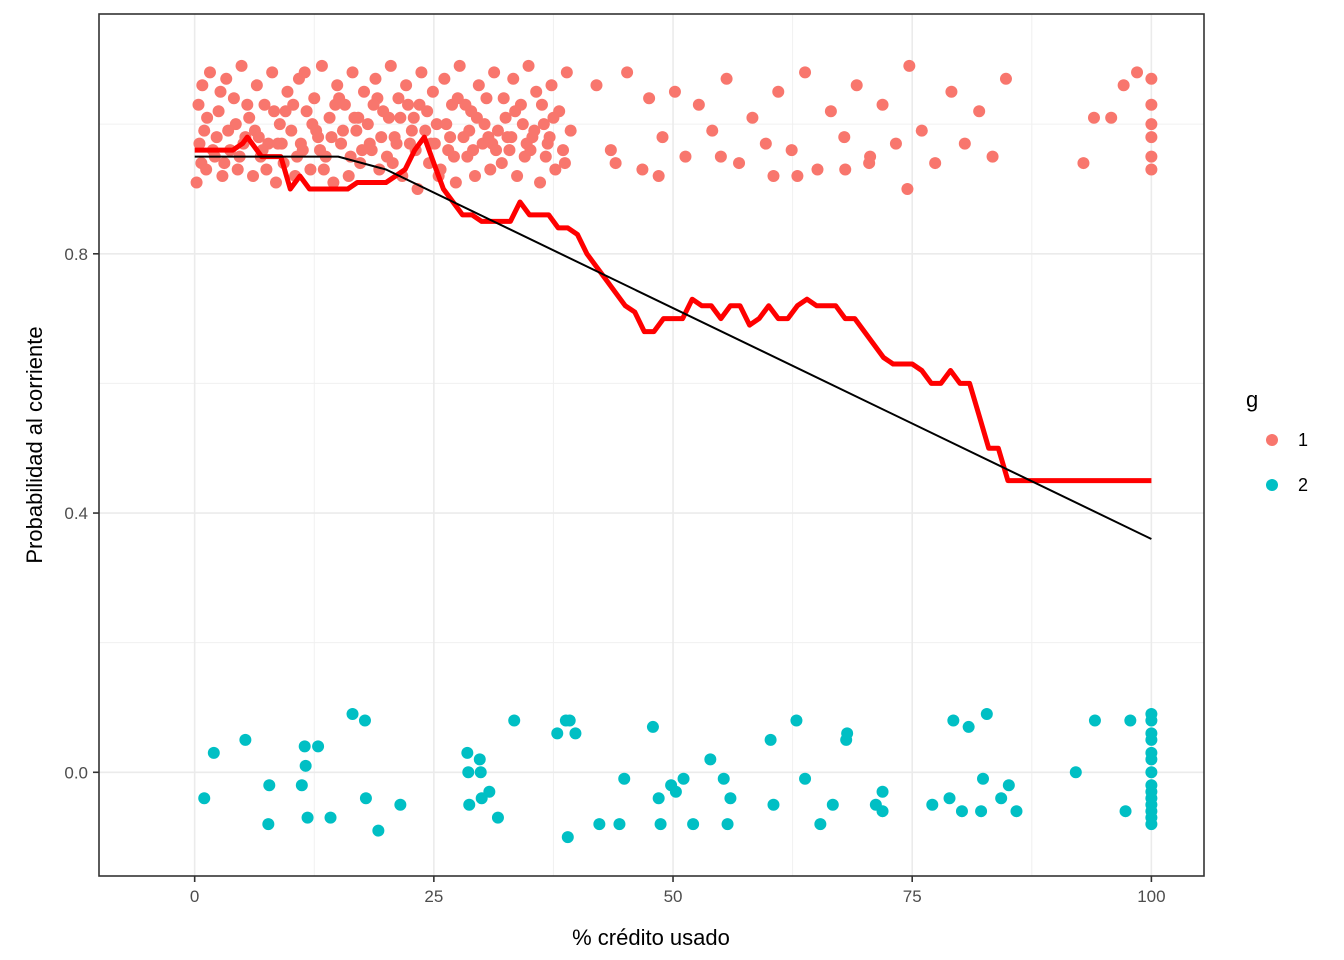  What do you see at coordinates (1303, 485) in the screenshot?
I see `legend-label-2: 2` at bounding box center [1303, 485].